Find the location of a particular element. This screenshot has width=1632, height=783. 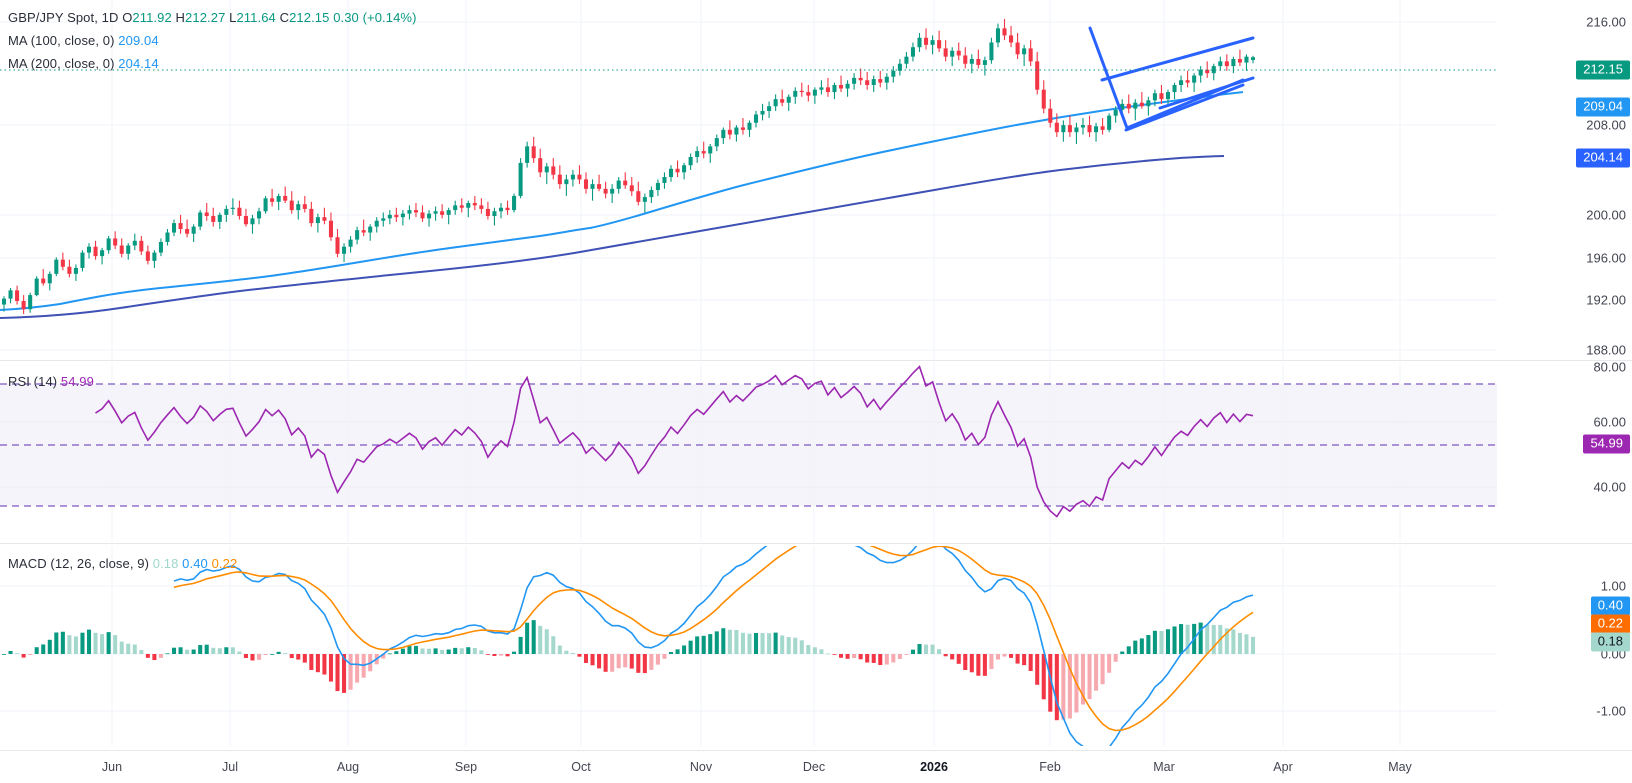

rsi-axis: 80.00 60.00 40.00 54.99 is located at coordinates (1564, 450).